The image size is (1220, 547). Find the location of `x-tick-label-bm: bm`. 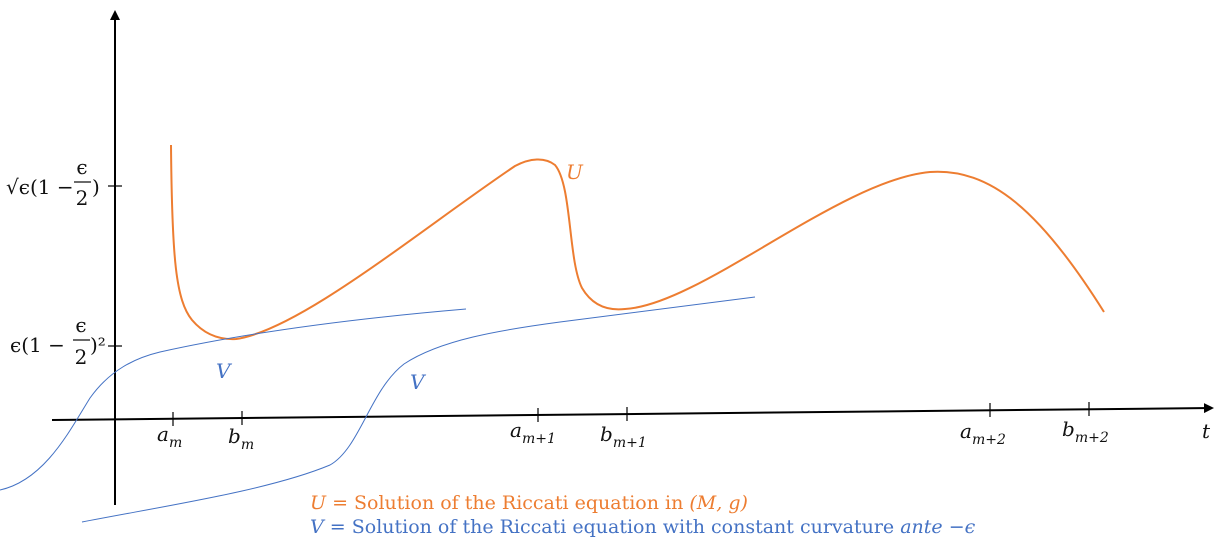

x-tick-label-bm: bm is located at coordinates (241, 438).